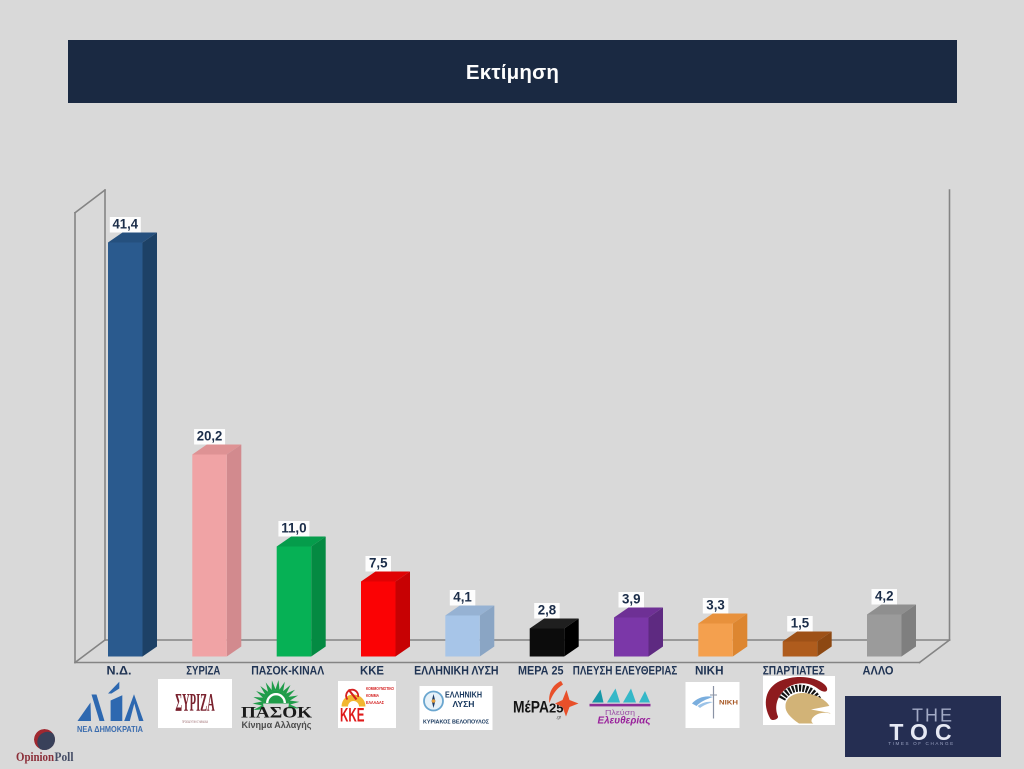 Image resolution: width=1024 pixels, height=769 pixels. Describe the element at coordinates (210, 437) in the screenshot. I see `svg-text: 20,2` at that location.